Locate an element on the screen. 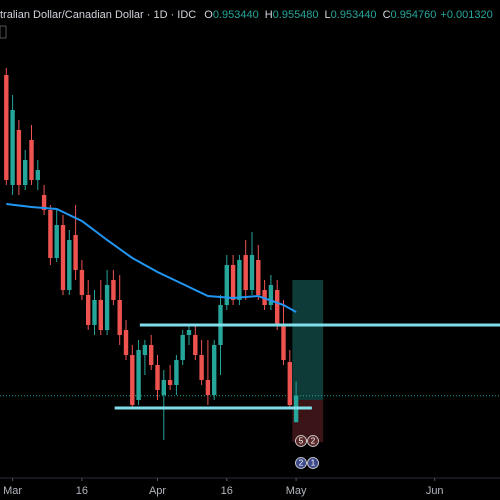  change: +0.001320 is located at coordinates (466, 15).